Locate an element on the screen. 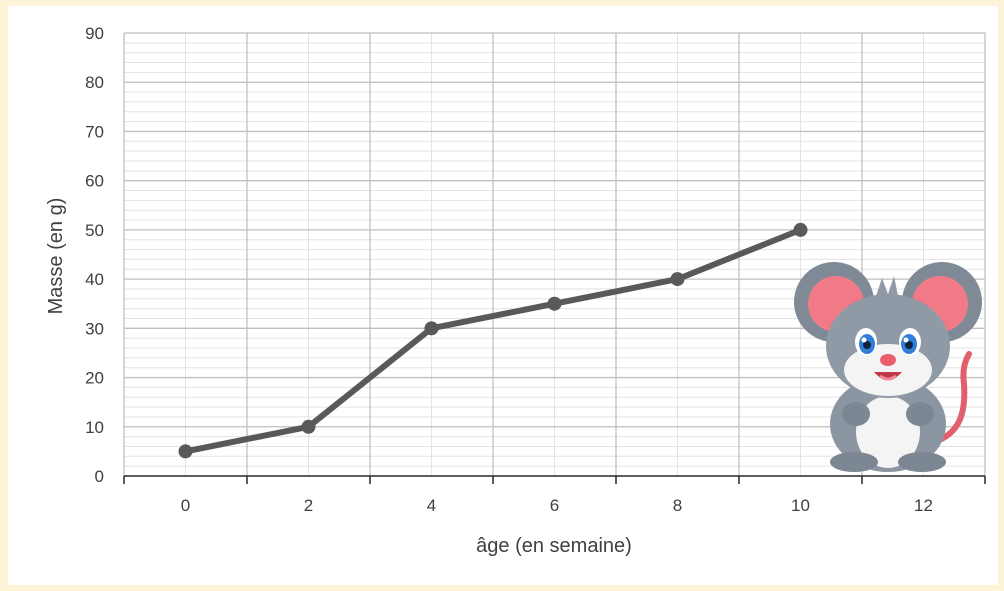 This screenshot has width=1004, height=591. y-tick-label: 90 is located at coordinates (94, 33).